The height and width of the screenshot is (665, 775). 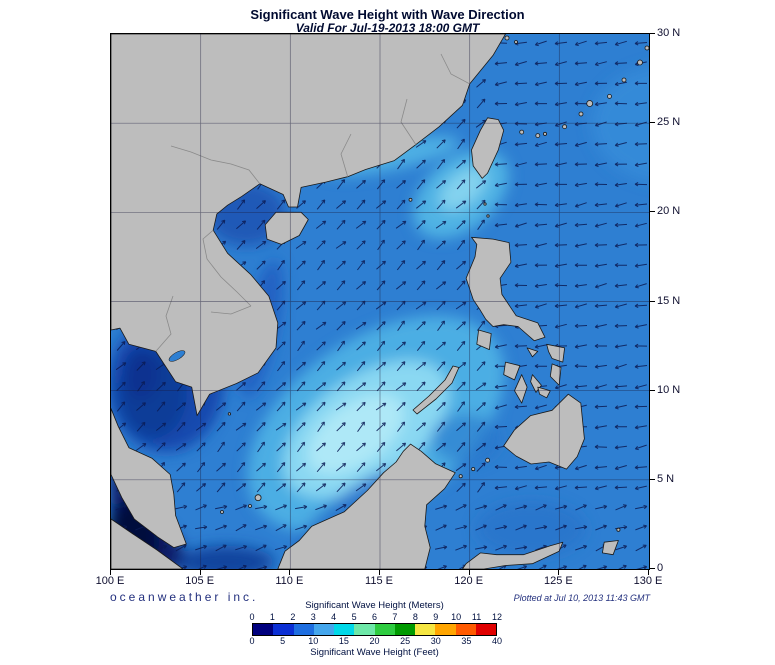 What do you see at coordinates (581, 598) in the screenshot?
I see `plotted-timestamp: Plotted at Jul 10, 2013 11:43 GMT` at bounding box center [581, 598].